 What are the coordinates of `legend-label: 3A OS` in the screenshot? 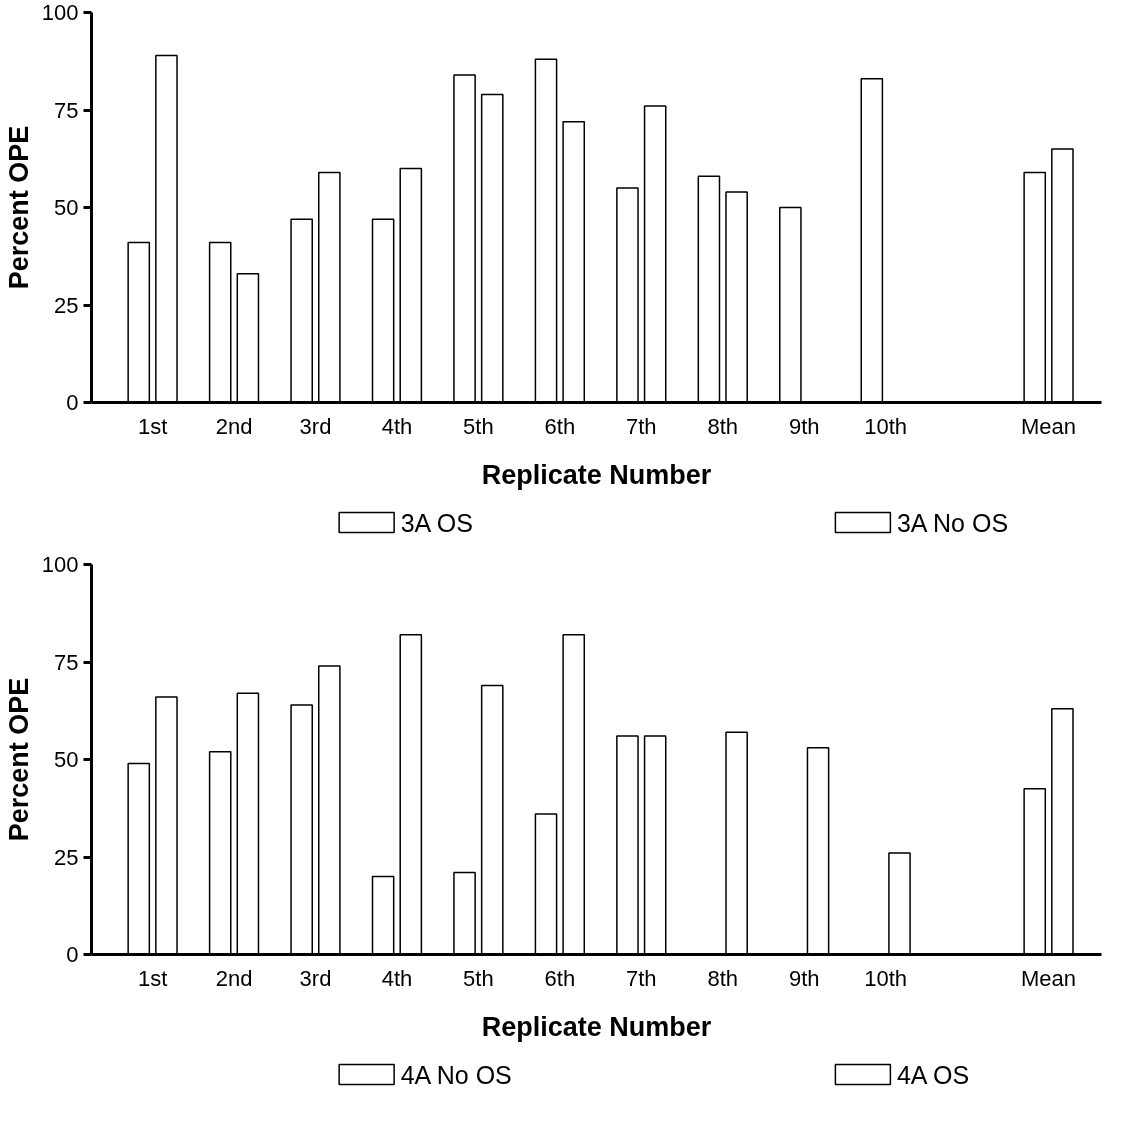 It's located at (436, 522).